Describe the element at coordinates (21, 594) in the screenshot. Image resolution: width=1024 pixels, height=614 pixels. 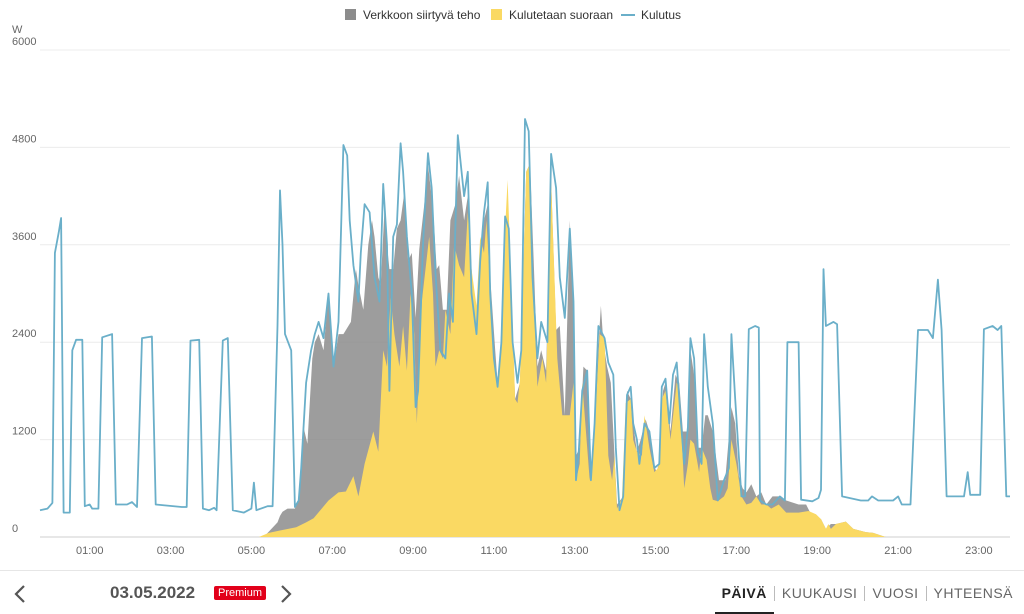
I see `prev-day-arrow-icon` at that location.